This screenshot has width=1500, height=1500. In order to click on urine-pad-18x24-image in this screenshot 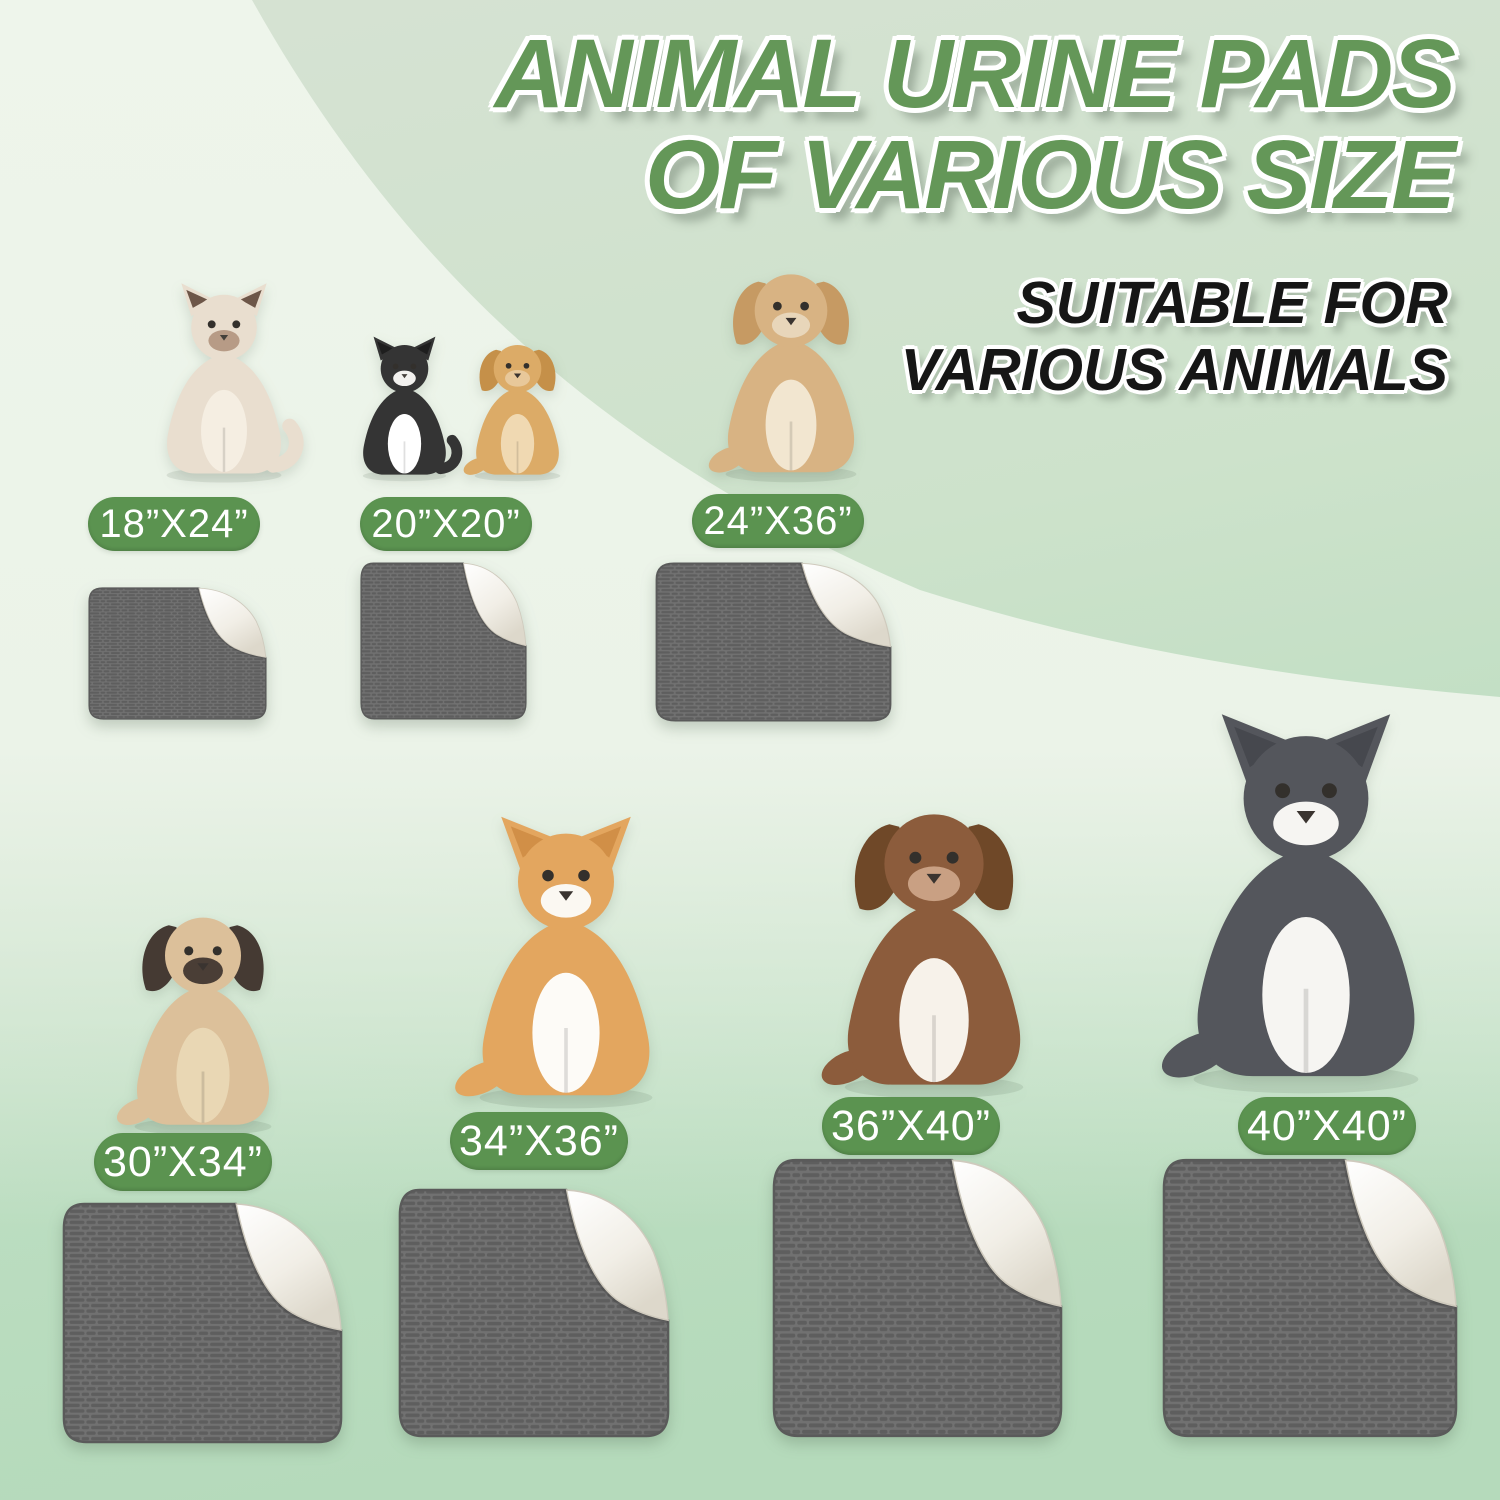, I will do `click(177, 653)`.